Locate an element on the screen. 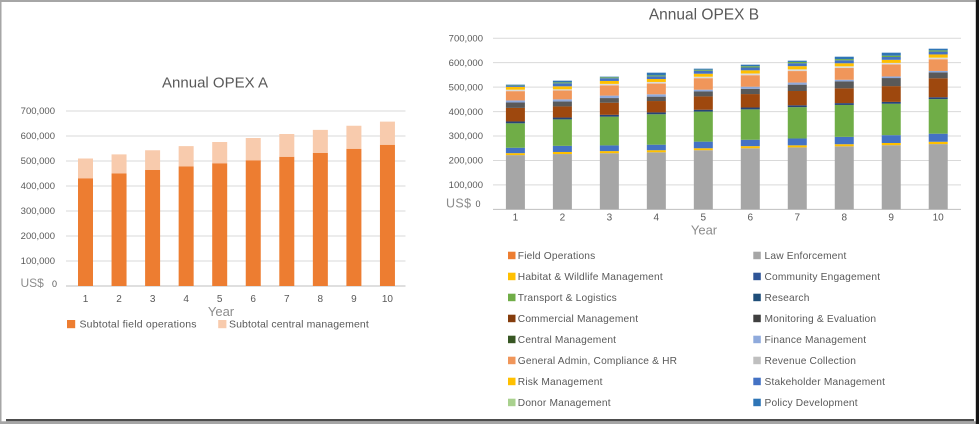 Image resolution: width=979 pixels, height=424 pixels. svg-text: Community Engagement is located at coordinates (823, 277).